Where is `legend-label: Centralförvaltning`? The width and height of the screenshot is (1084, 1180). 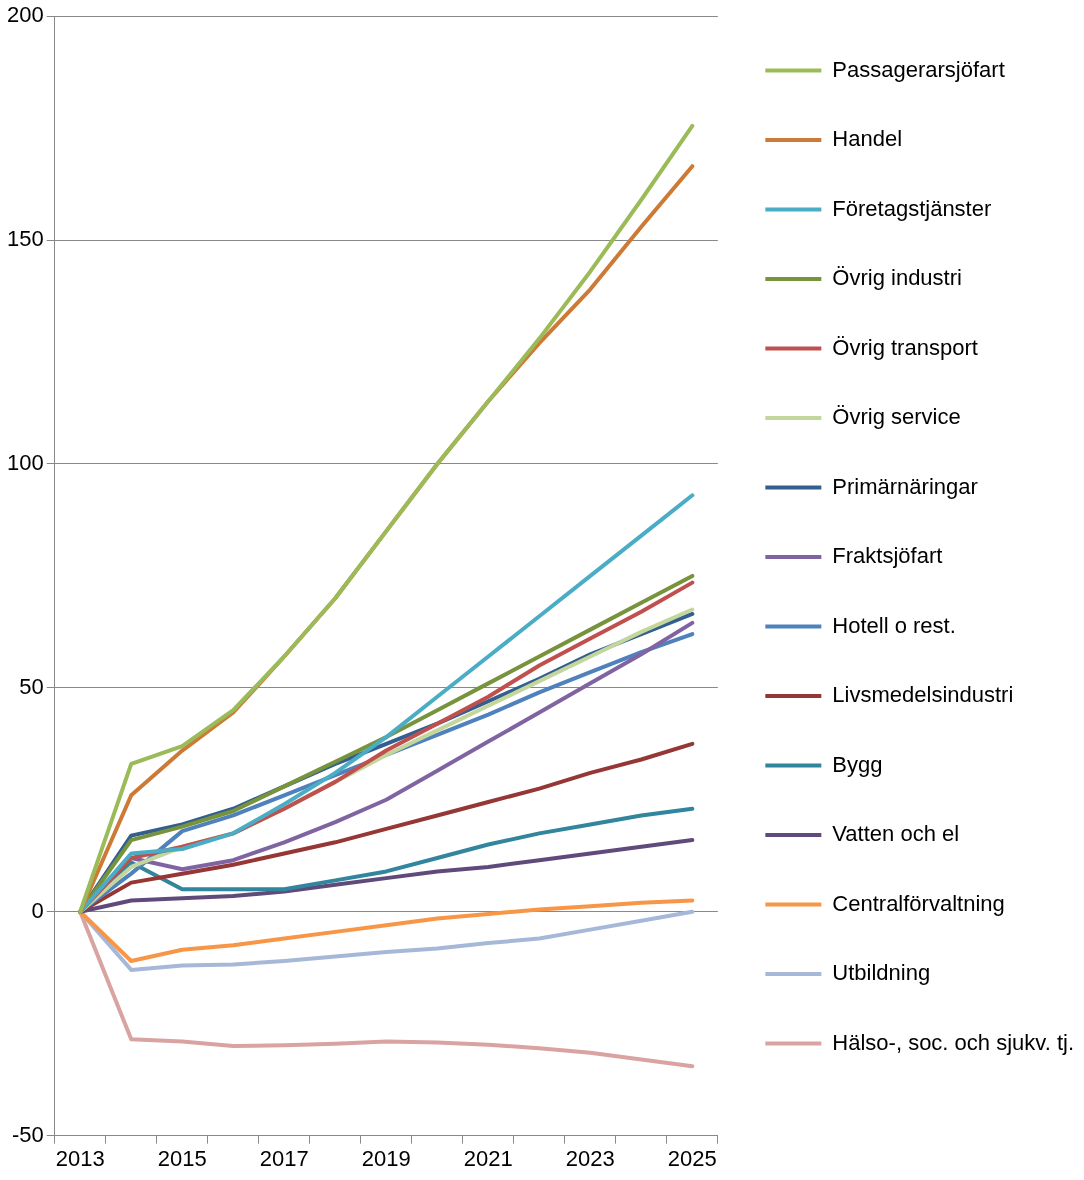 legend-label: Centralförvaltning is located at coordinates (918, 903).